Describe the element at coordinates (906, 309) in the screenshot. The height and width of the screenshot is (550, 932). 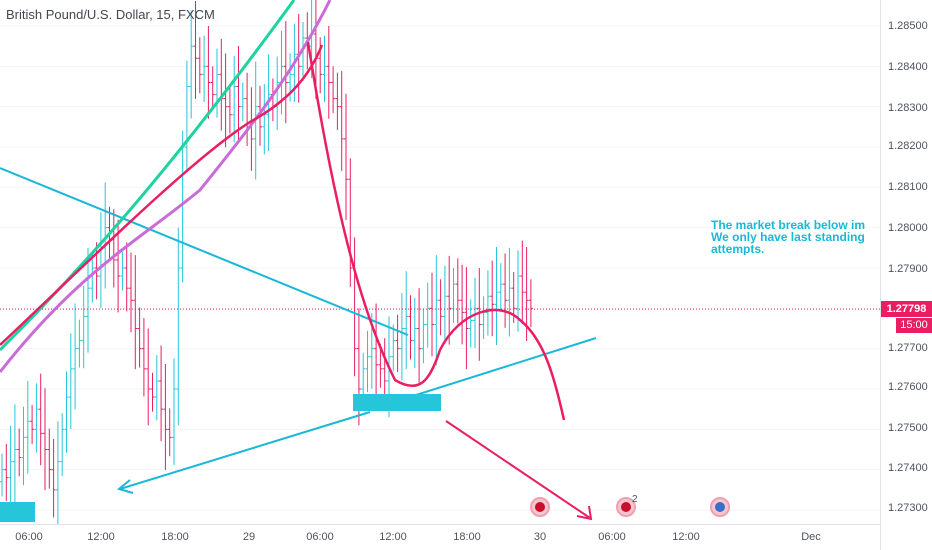
I see `last-price-label: 1.27798` at that location.